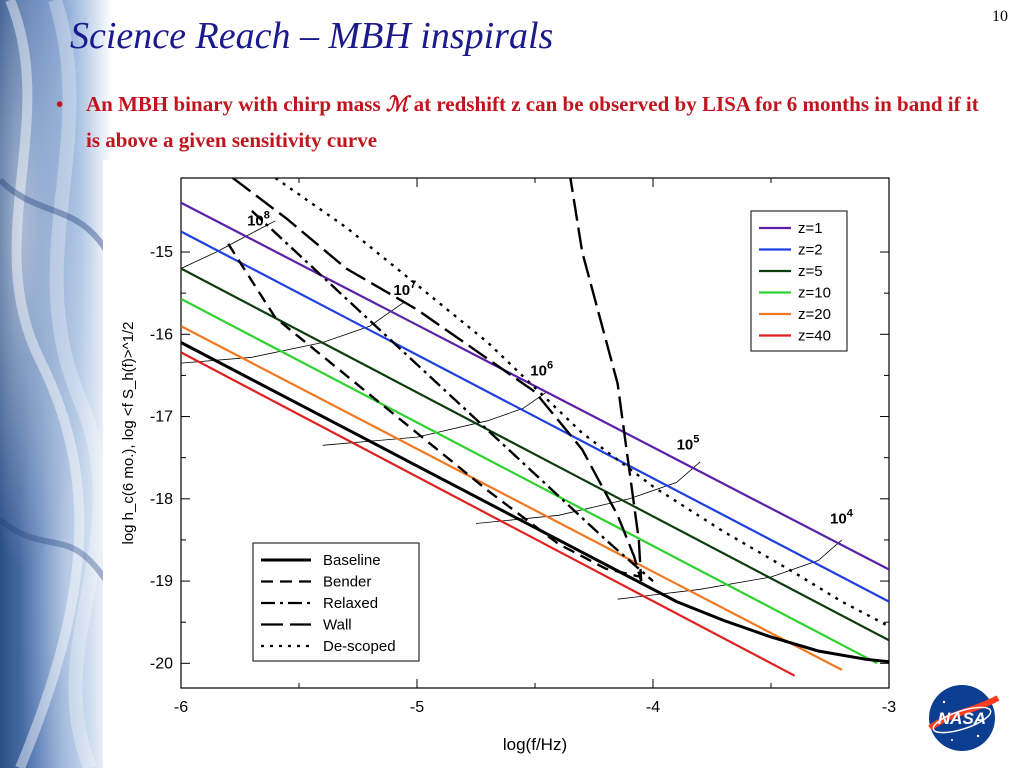 The height and width of the screenshot is (773, 1024). What do you see at coordinates (161, 417) in the screenshot?
I see `y-tick-label: -17` at bounding box center [161, 417].